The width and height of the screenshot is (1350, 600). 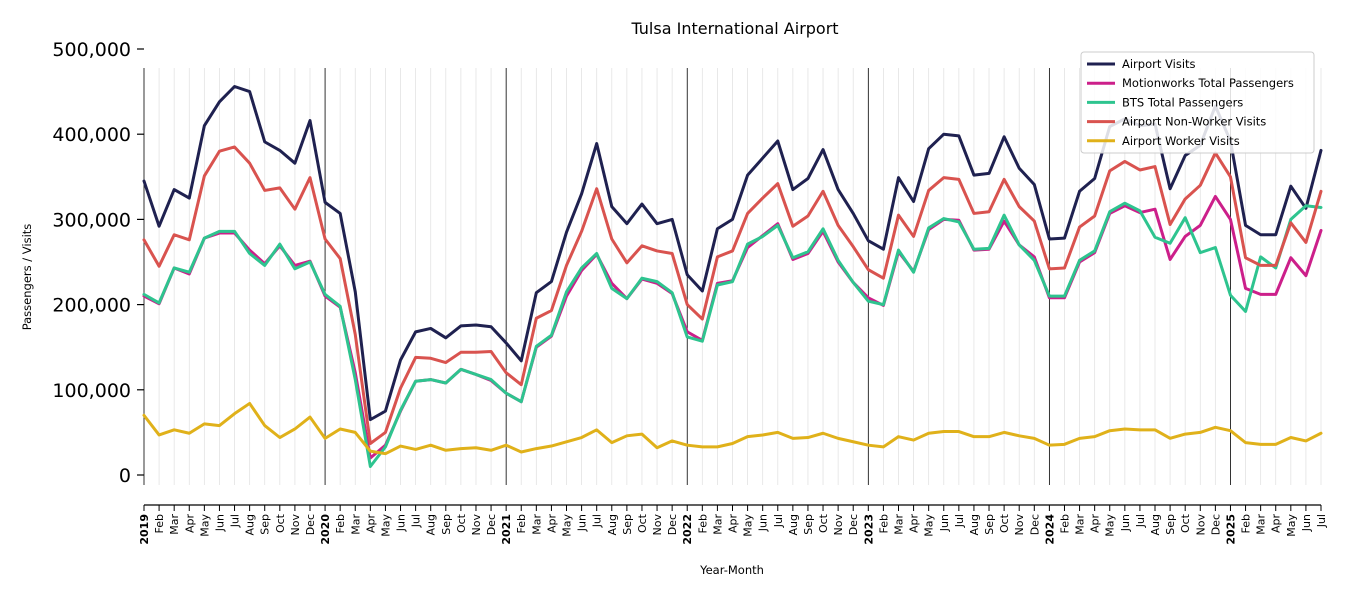 I want to click on y-tick-label: 500,000, so click(x=91, y=50).